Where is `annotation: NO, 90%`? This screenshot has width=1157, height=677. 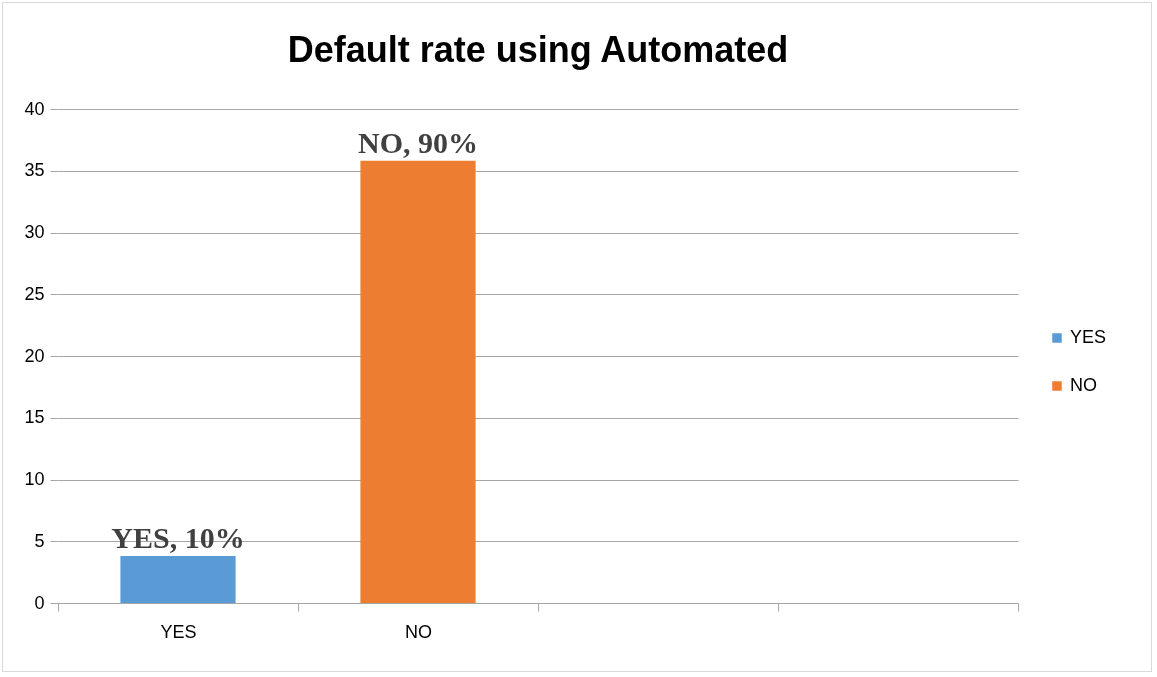 annotation: NO, 90% is located at coordinates (418, 142).